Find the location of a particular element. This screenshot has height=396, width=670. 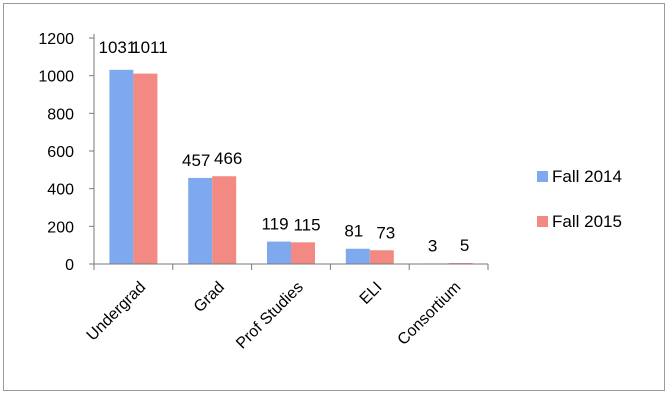

x-category-label-prof-studies: Prof Studies is located at coordinates (270, 316).